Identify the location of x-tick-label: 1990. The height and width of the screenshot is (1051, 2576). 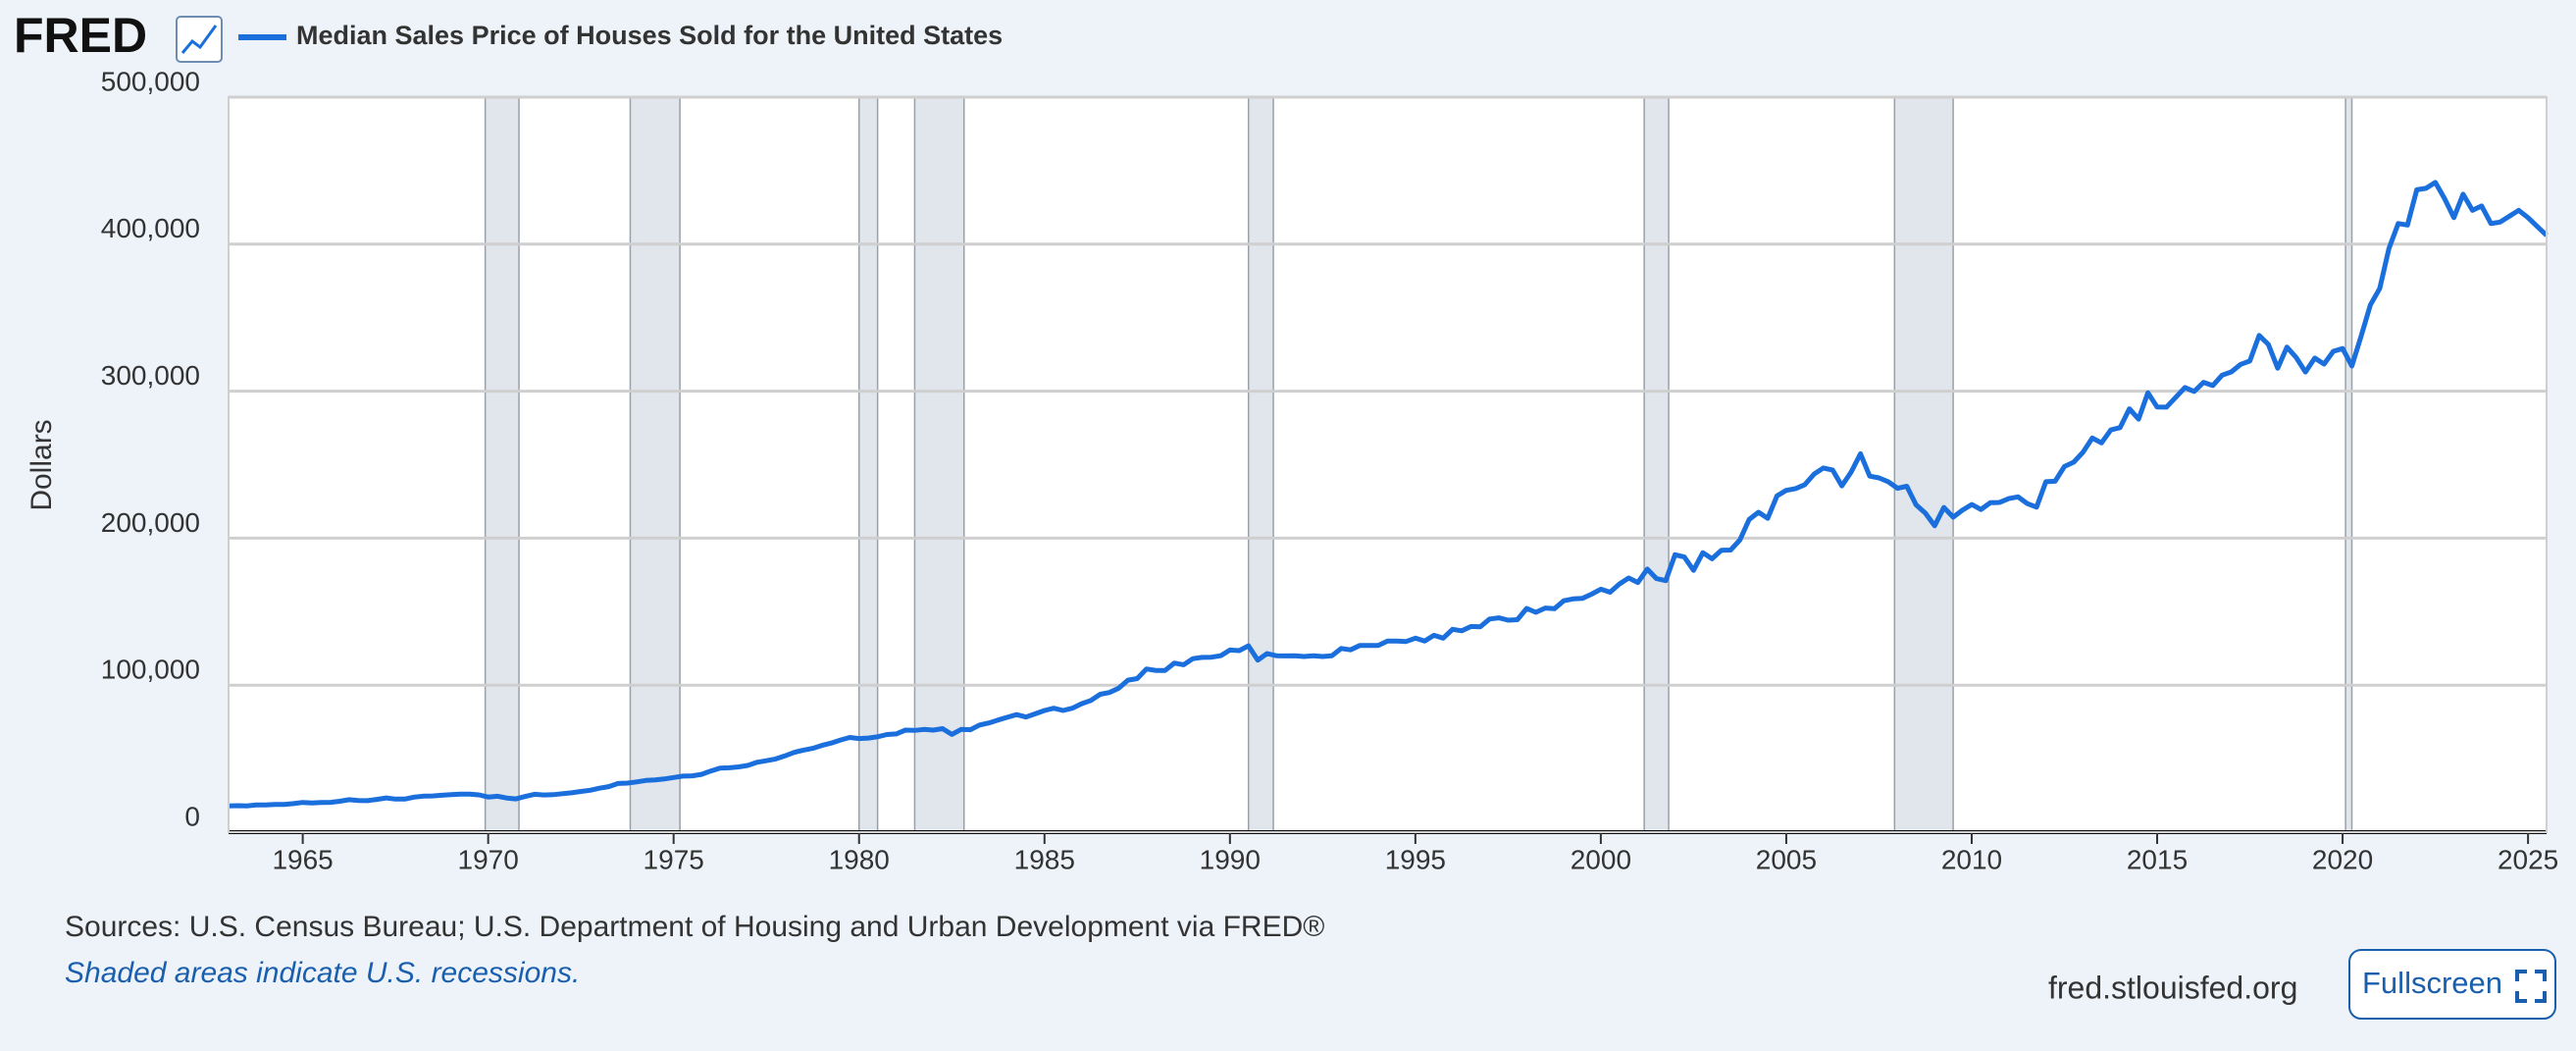
(1230, 859).